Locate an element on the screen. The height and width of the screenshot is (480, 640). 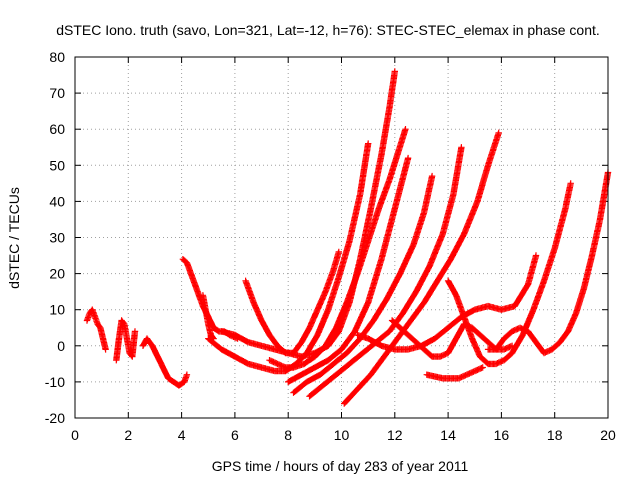
y-tick-label: 30 is located at coordinates (57, 238).